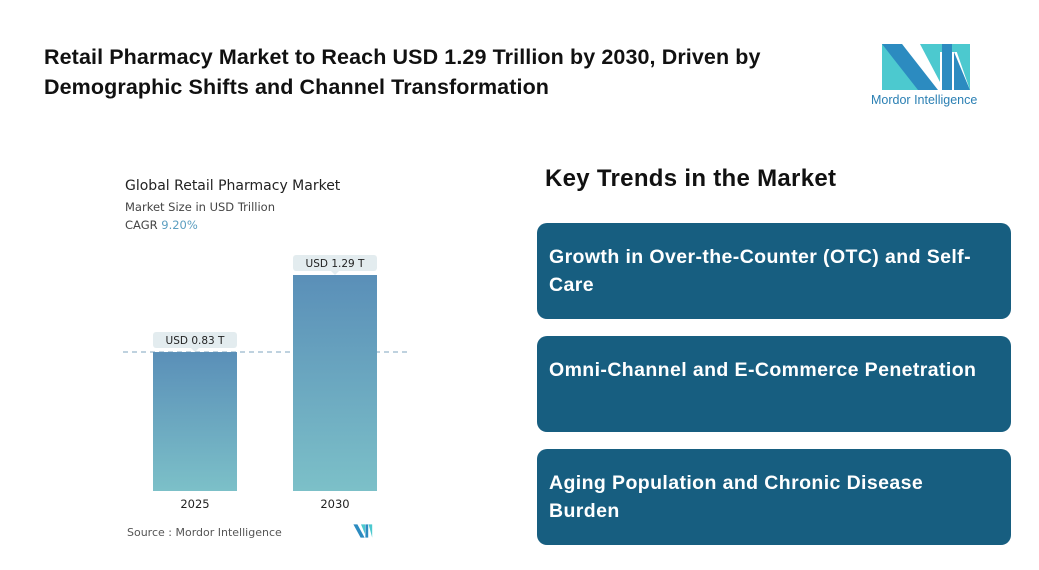 This screenshot has height=570, width=1039. Describe the element at coordinates (334, 504) in the screenshot. I see `x-tick-label: 2030` at that location.